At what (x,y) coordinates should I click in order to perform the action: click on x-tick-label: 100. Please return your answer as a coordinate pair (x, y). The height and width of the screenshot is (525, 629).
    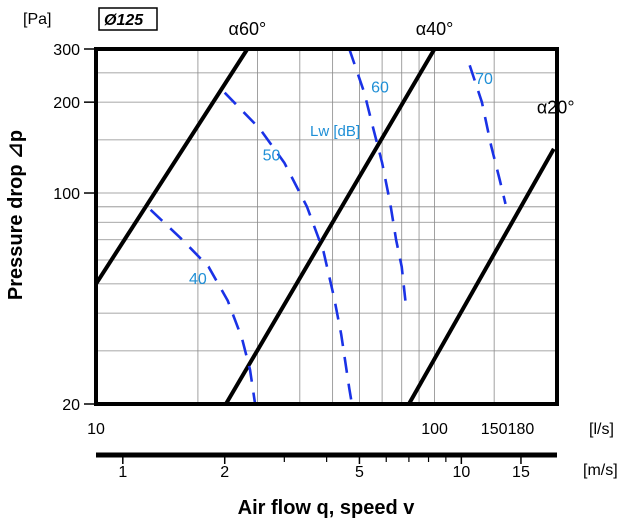
    Looking at the image, I should click on (434, 429).